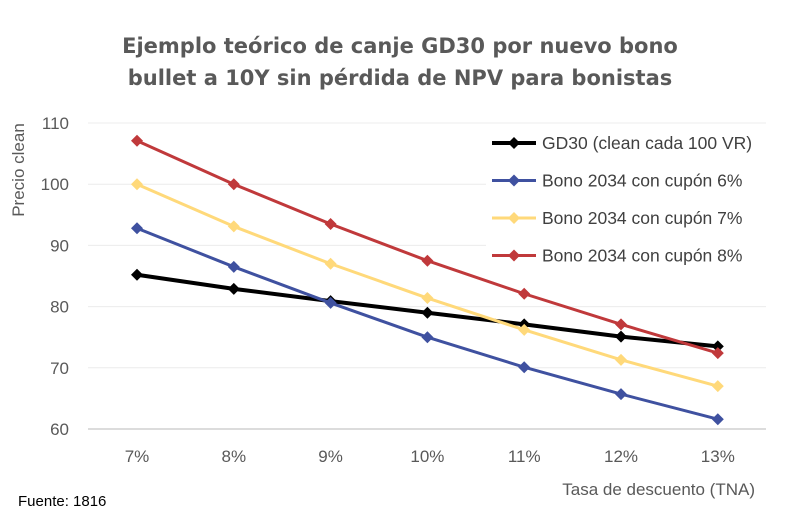 The height and width of the screenshot is (523, 800). I want to click on x-axis-ticks: 7% 8% 9% 10% 11% 12% 13%, so click(430, 456).